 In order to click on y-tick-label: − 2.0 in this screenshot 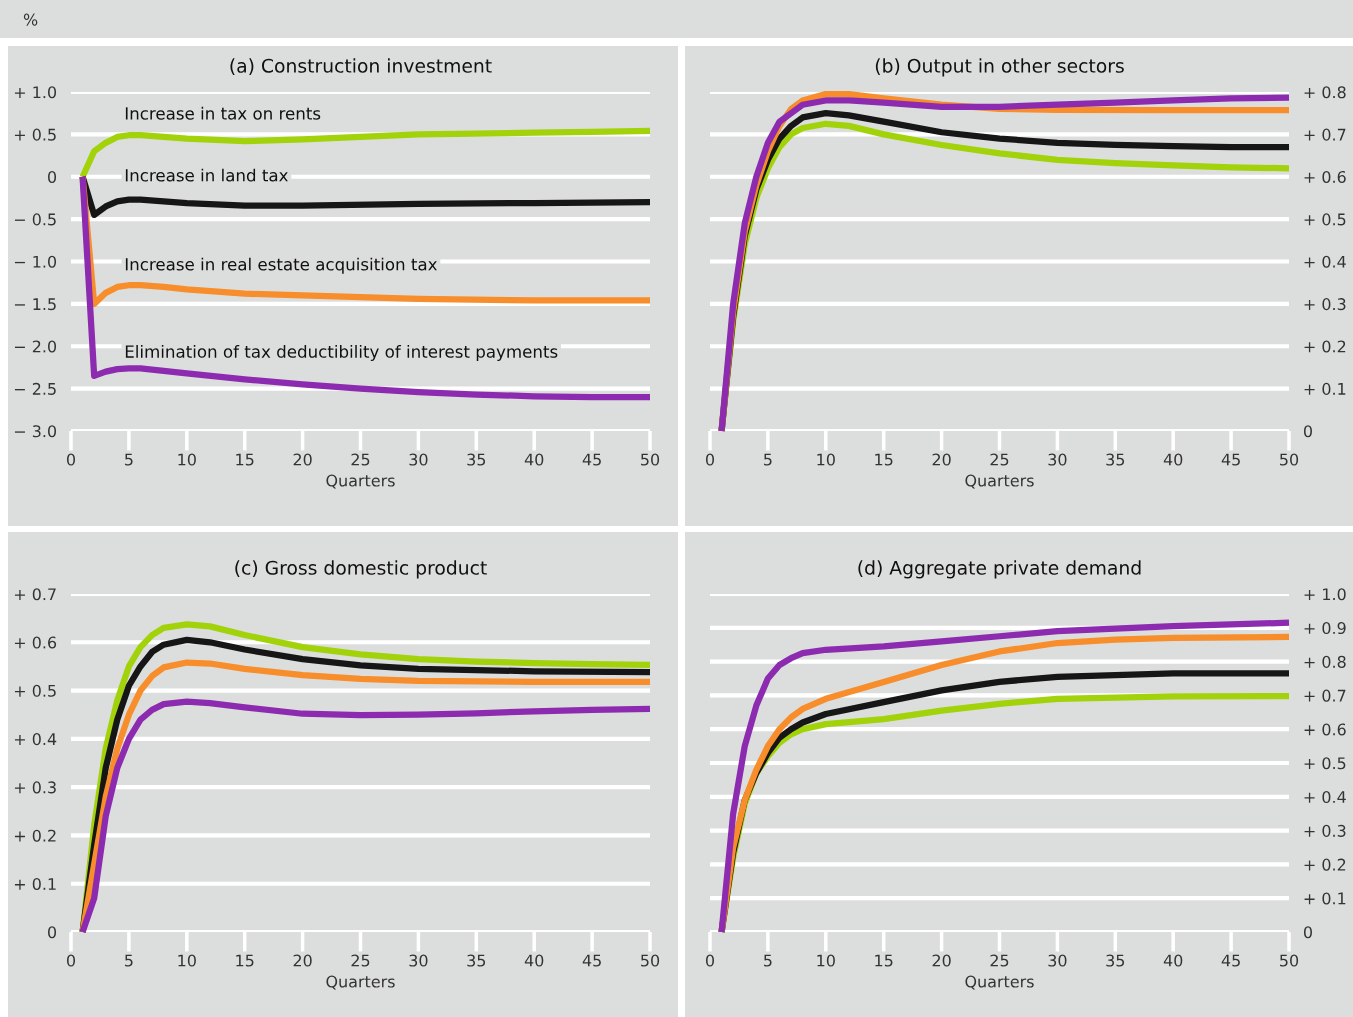, I will do `click(35, 346)`.